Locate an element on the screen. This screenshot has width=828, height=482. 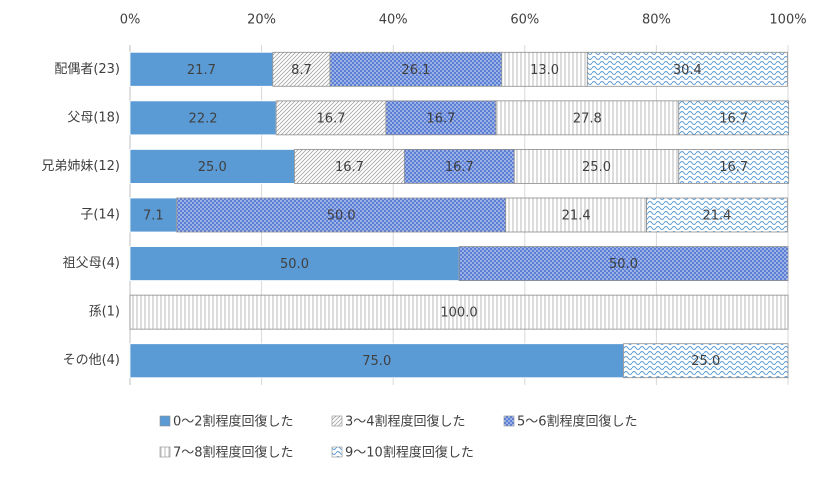
value-label: 13.0 is located at coordinates (544, 70).